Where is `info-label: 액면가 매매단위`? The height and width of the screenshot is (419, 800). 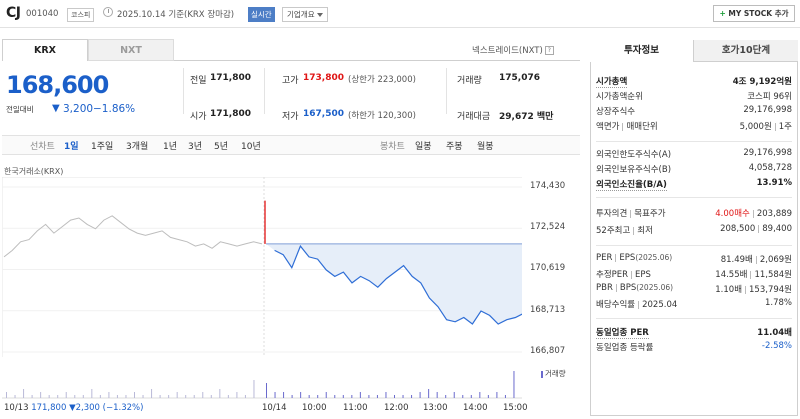
info-label: 액면가 매매단위 is located at coordinates (627, 127).